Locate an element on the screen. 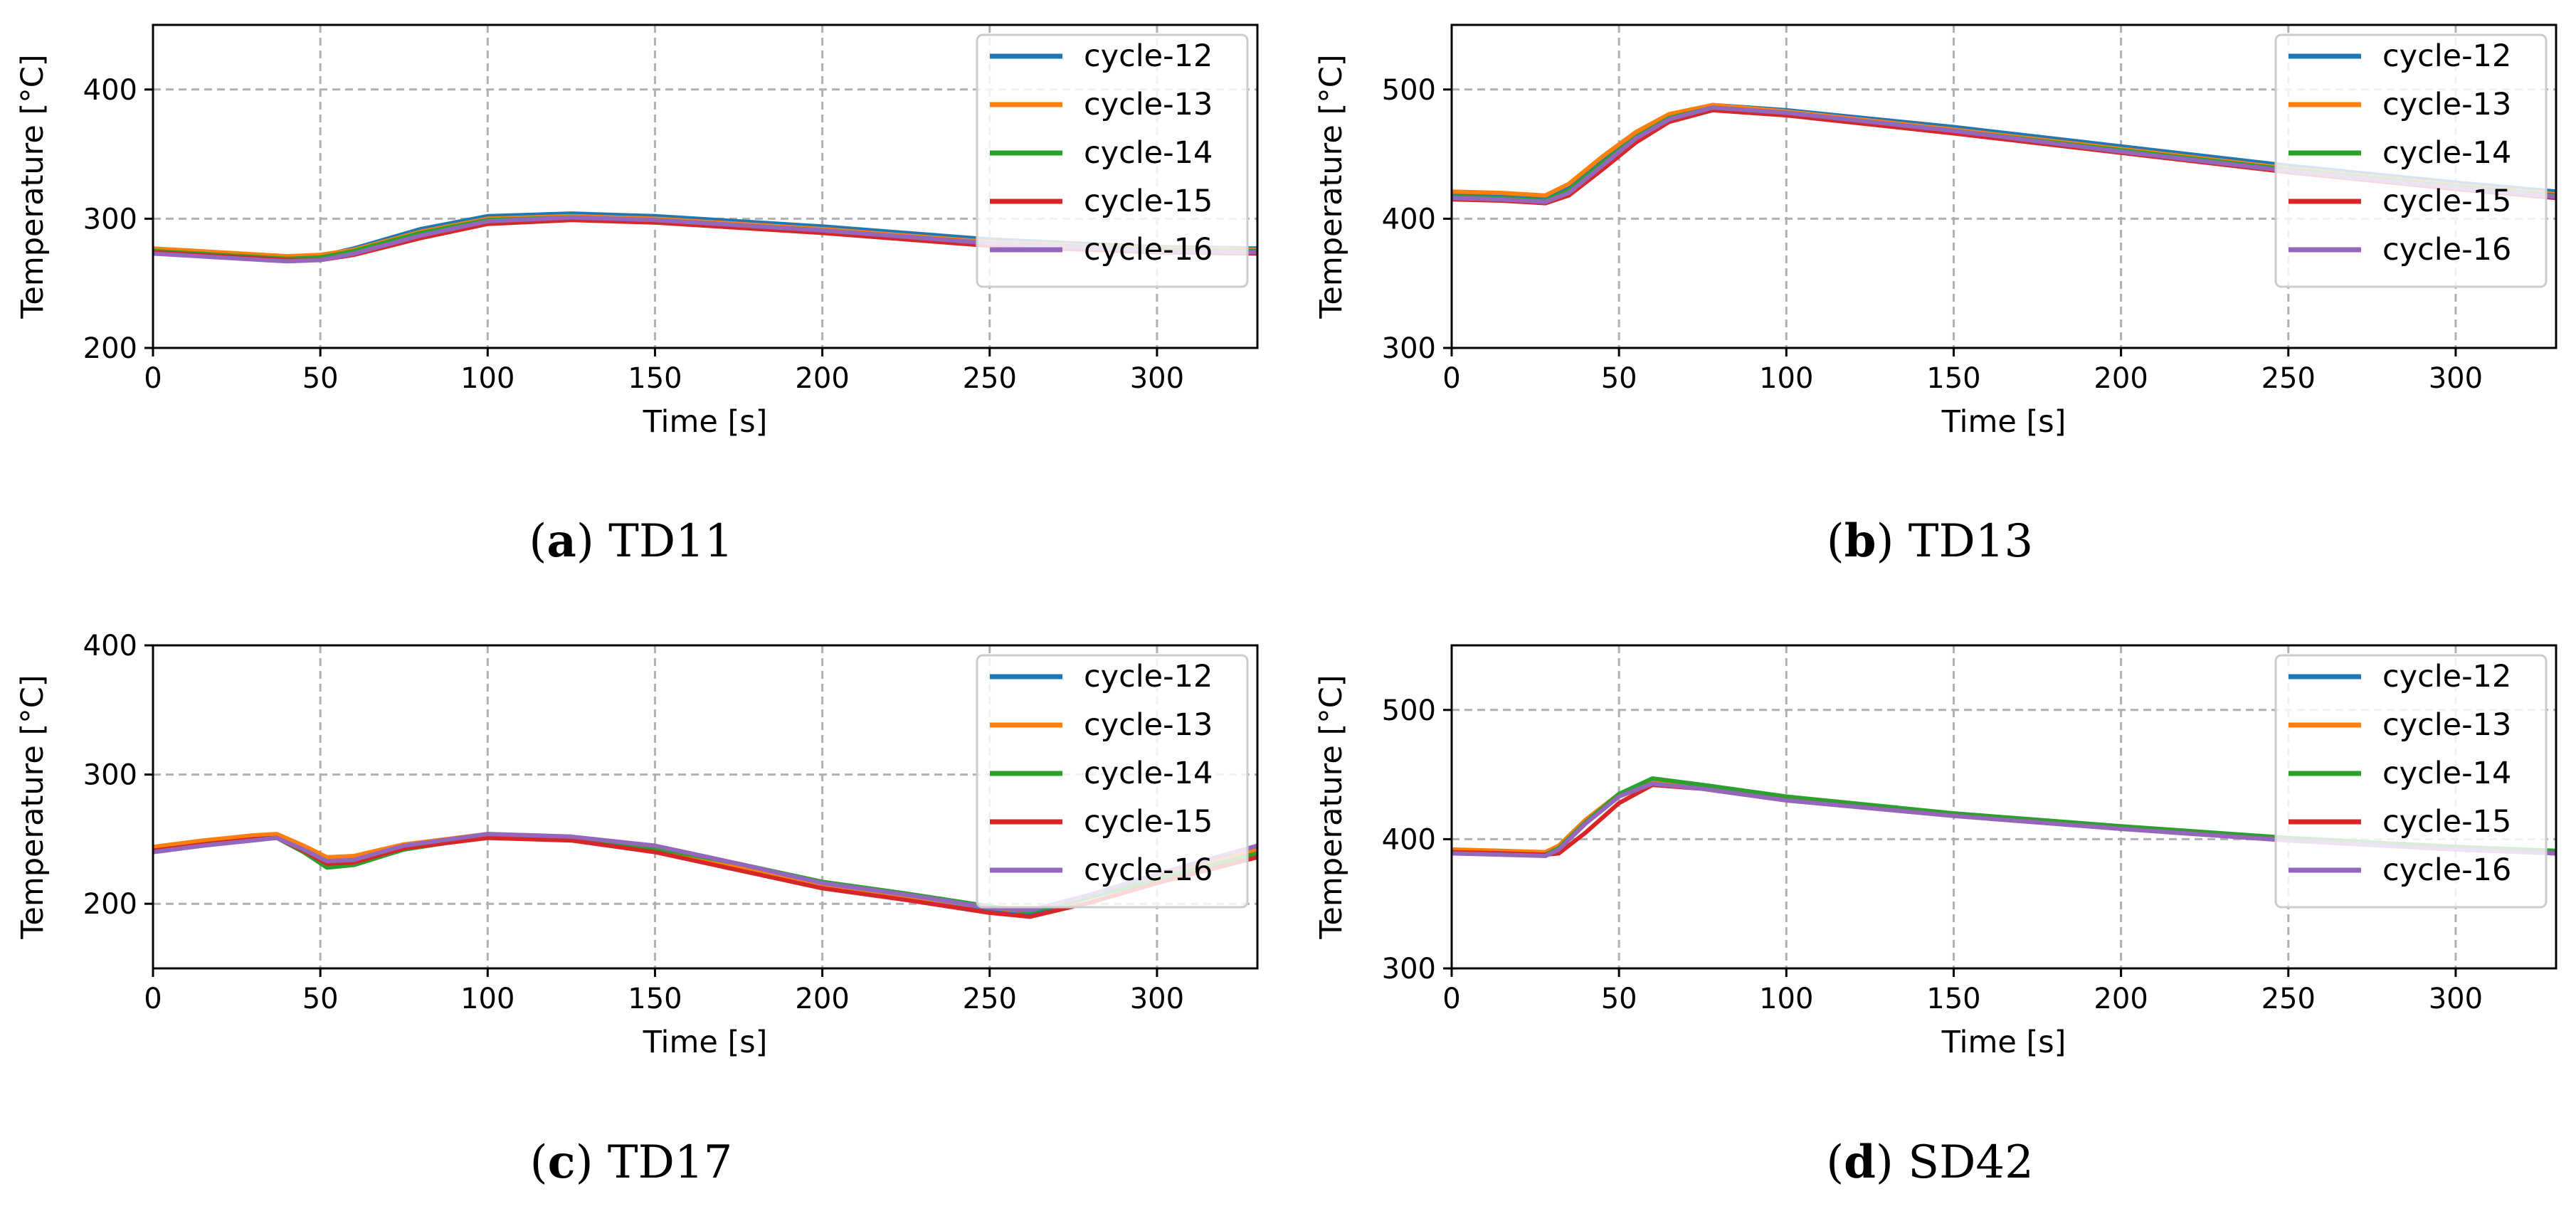  caption-letter: b is located at coordinates (1860, 541).